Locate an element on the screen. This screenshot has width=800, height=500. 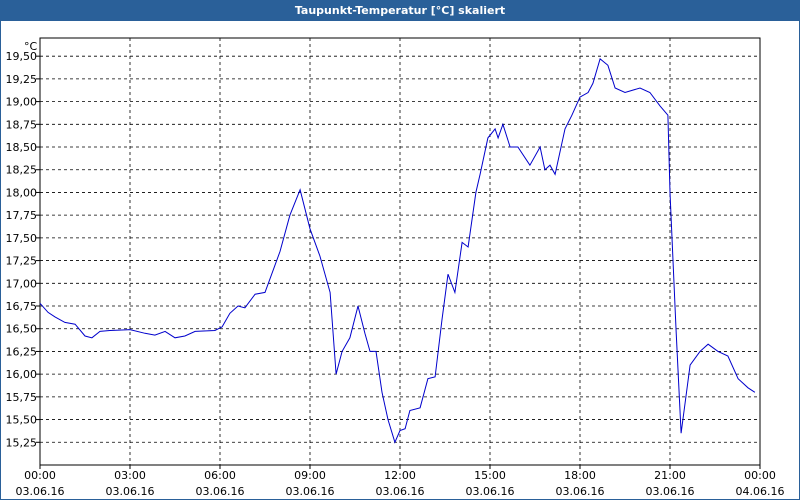
y-tick-label: 19,25 is located at coordinates (22, 79).